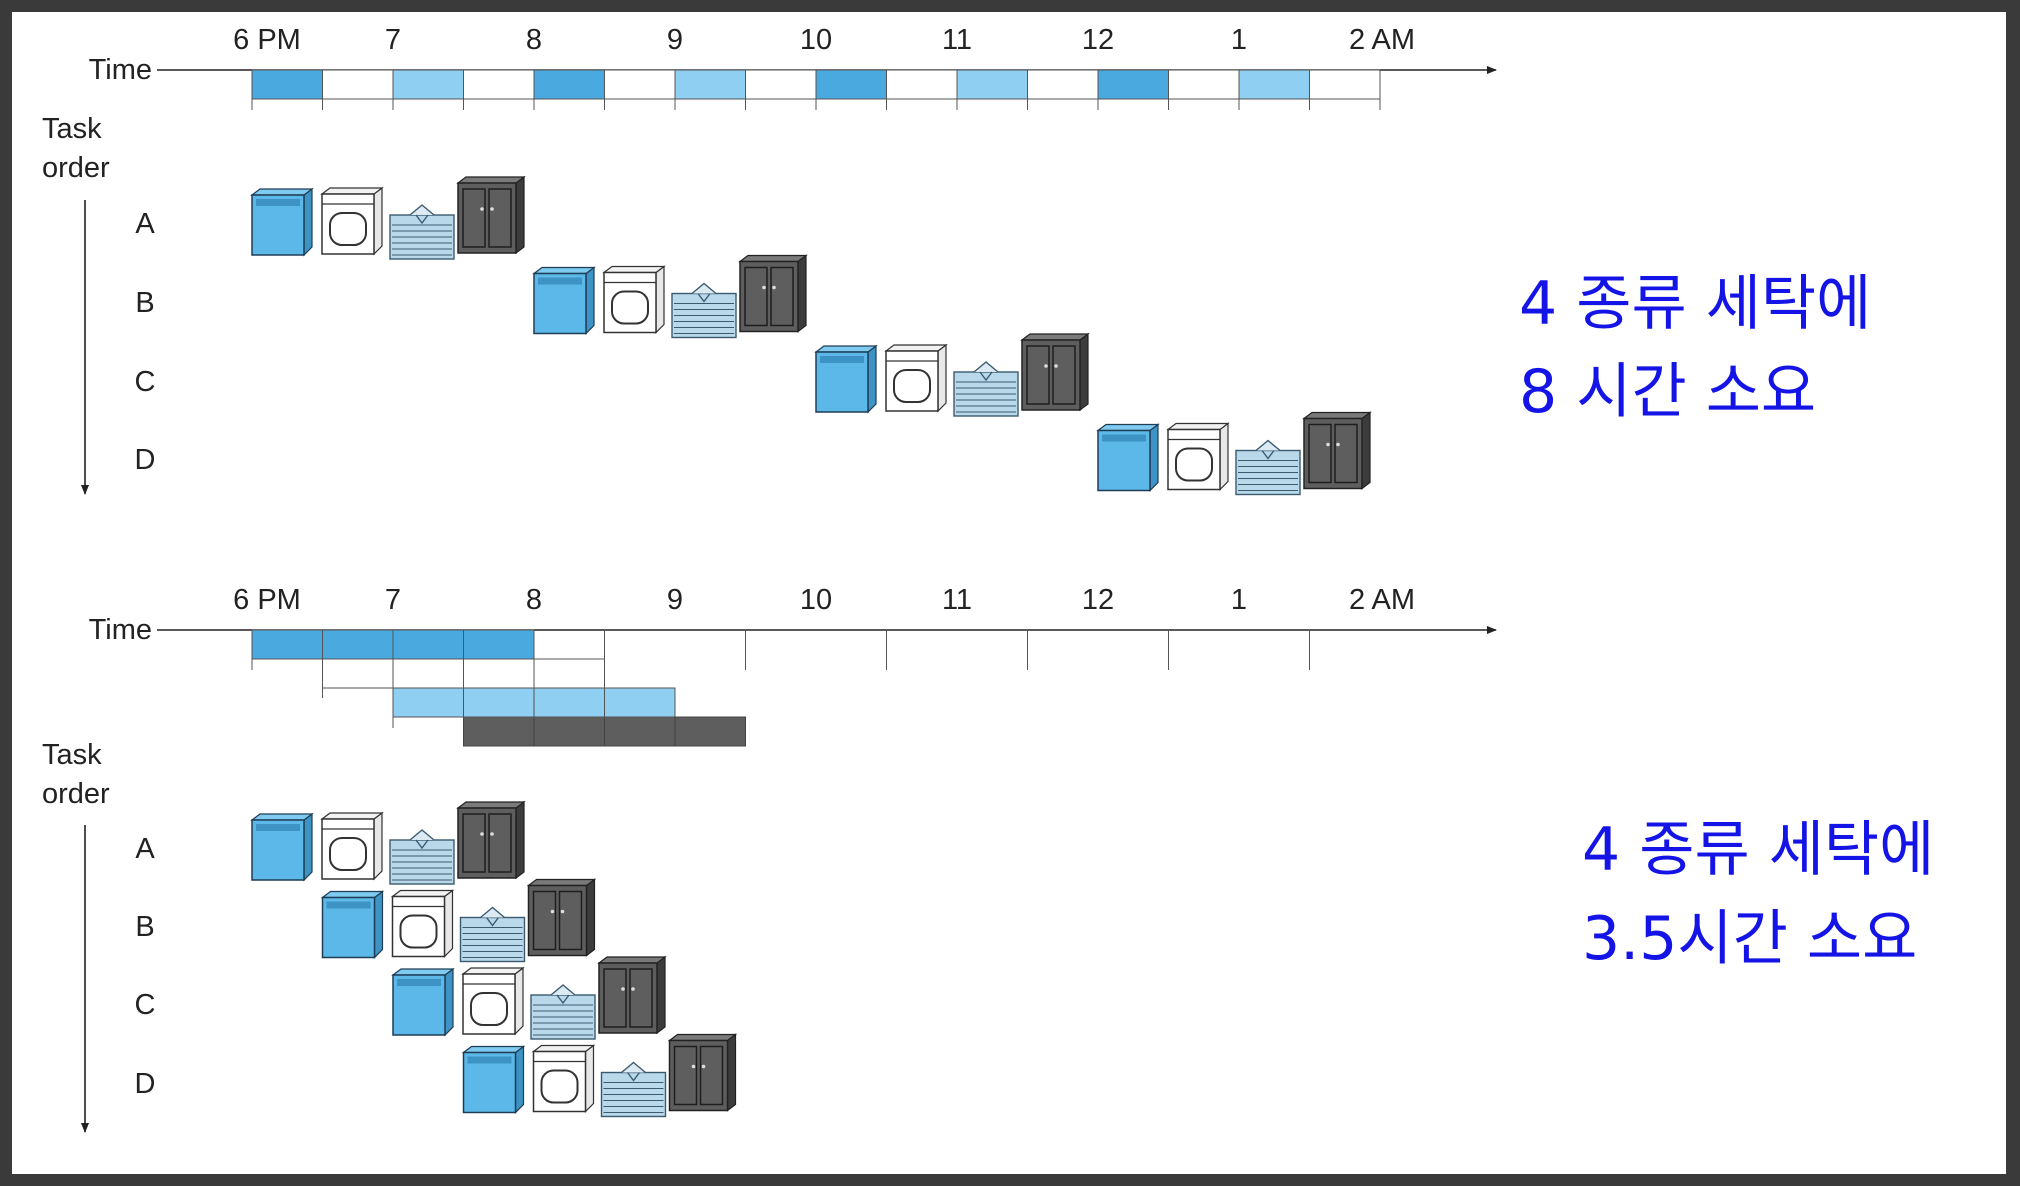 The height and width of the screenshot is (1186, 2020). What do you see at coordinates (1695, 304) in the screenshot?
I see `sequential-note-line1: 4 종류 세탁에` at bounding box center [1695, 304].